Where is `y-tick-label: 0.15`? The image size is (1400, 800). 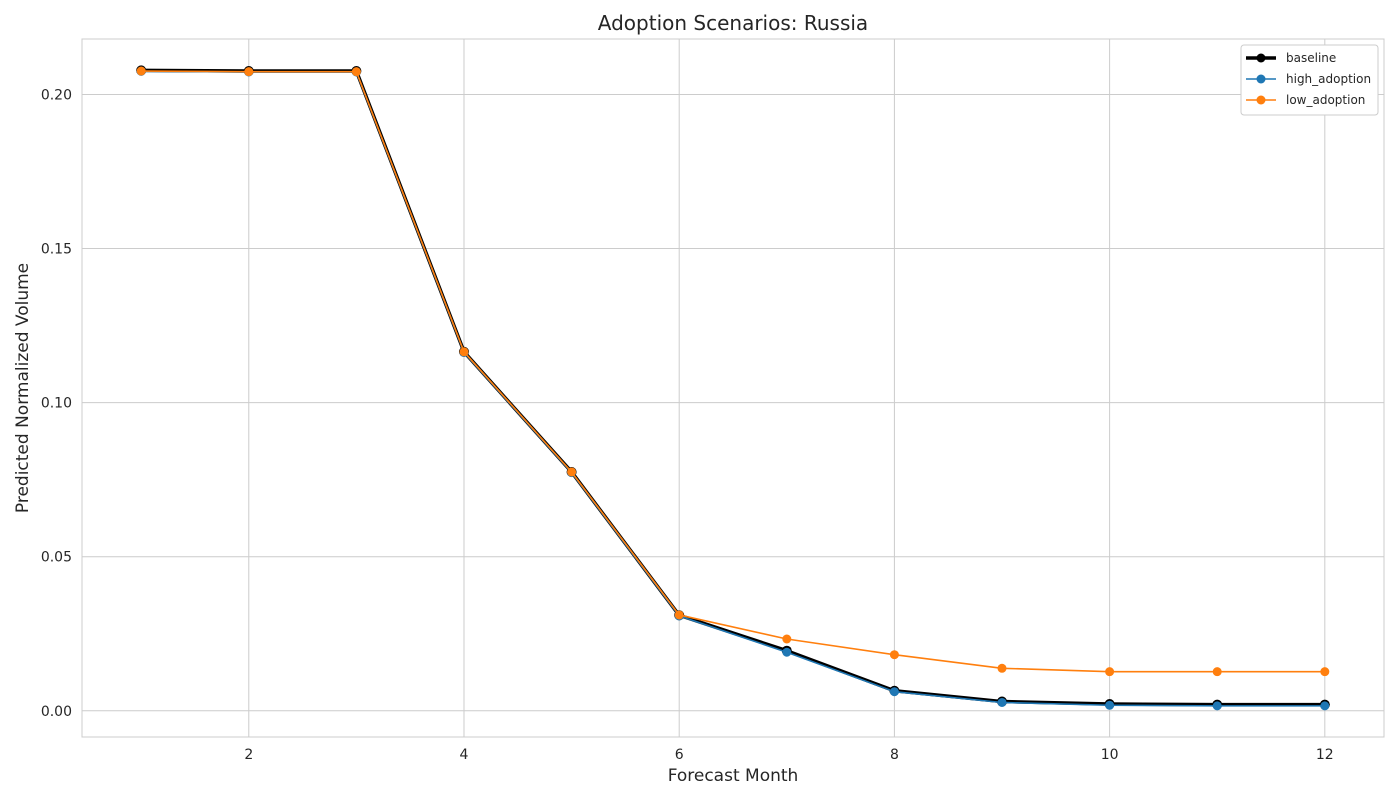
y-tick-label: 0.15 is located at coordinates (56, 250).